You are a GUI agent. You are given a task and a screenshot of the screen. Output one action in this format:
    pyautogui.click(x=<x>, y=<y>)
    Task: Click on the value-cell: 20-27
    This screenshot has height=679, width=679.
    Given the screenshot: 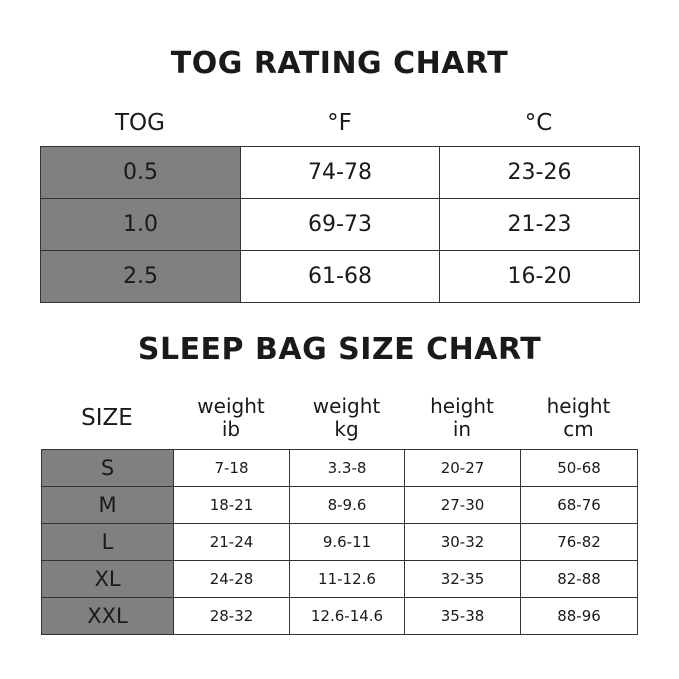 What is the action you would take?
    pyautogui.click(x=462, y=468)
    